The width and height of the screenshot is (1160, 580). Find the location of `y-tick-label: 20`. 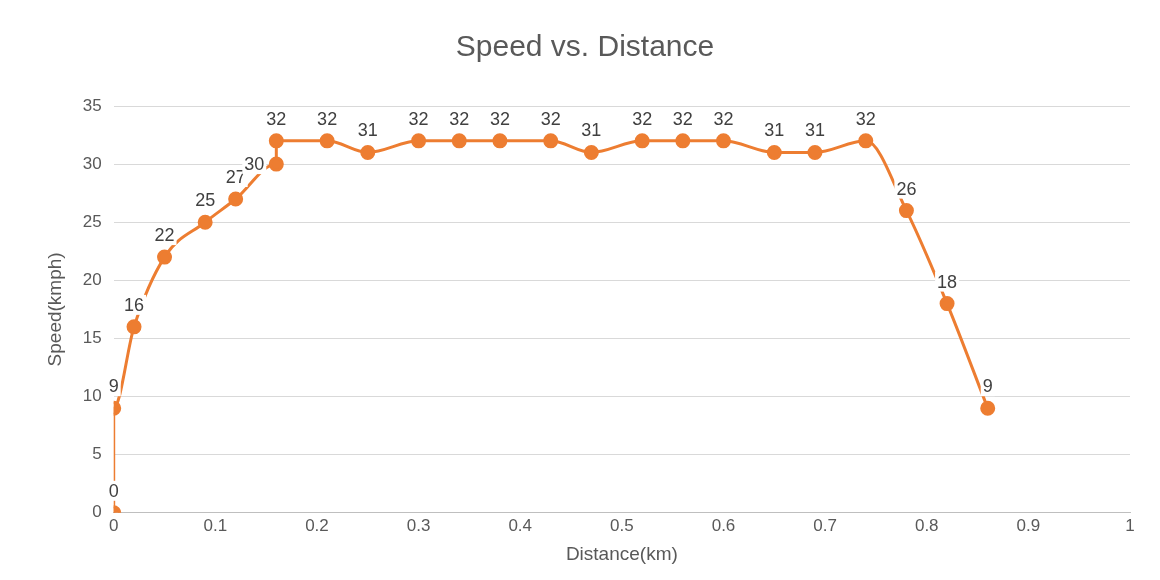

y-tick-label: 20 is located at coordinates (92, 280).